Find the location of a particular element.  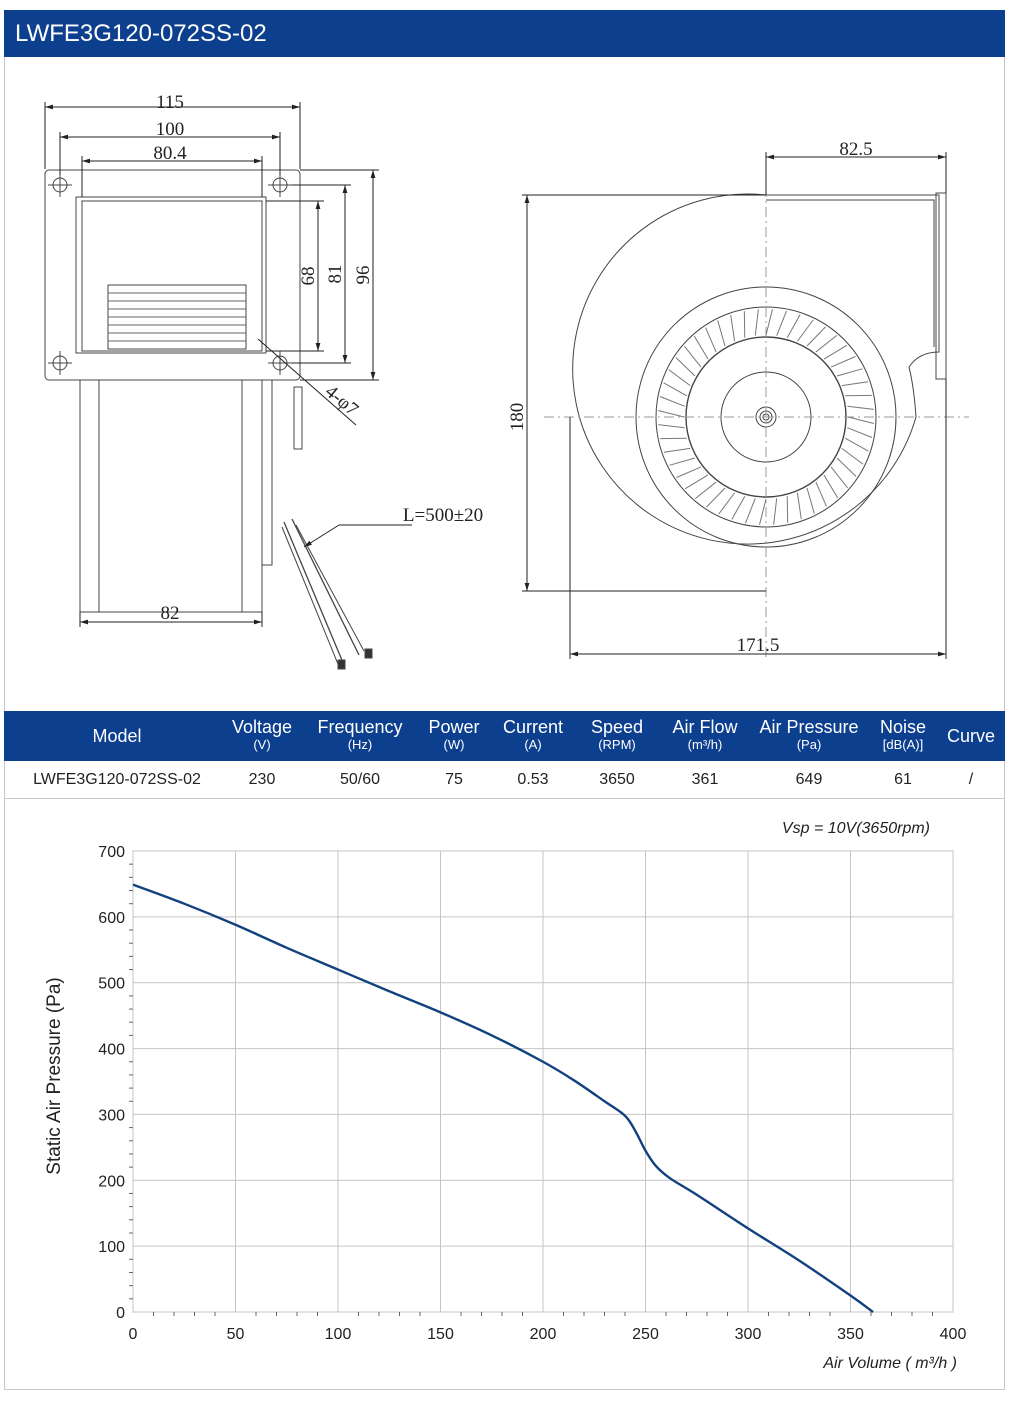

y-tick-label: 400 is located at coordinates (111, 1050).